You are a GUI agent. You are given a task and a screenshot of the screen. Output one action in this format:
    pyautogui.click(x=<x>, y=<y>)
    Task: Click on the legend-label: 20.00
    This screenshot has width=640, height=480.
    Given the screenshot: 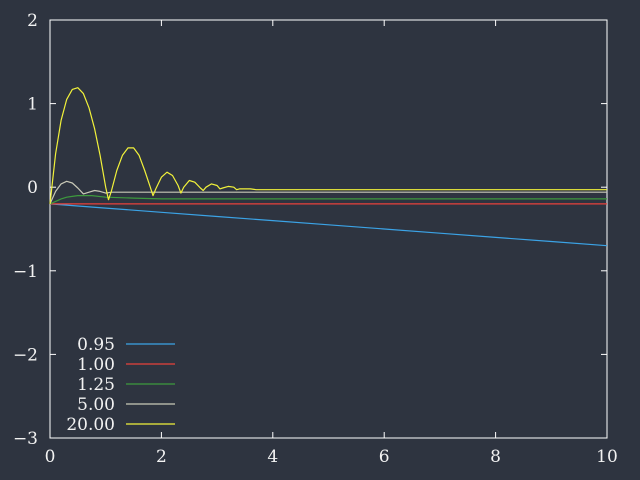 What is the action you would take?
    pyautogui.click(x=90, y=425)
    